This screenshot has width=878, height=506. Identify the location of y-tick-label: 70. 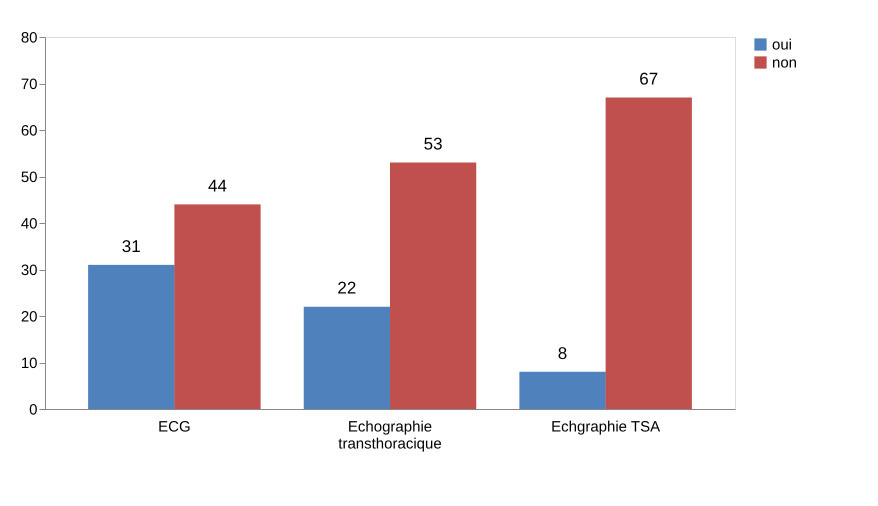
(29, 84).